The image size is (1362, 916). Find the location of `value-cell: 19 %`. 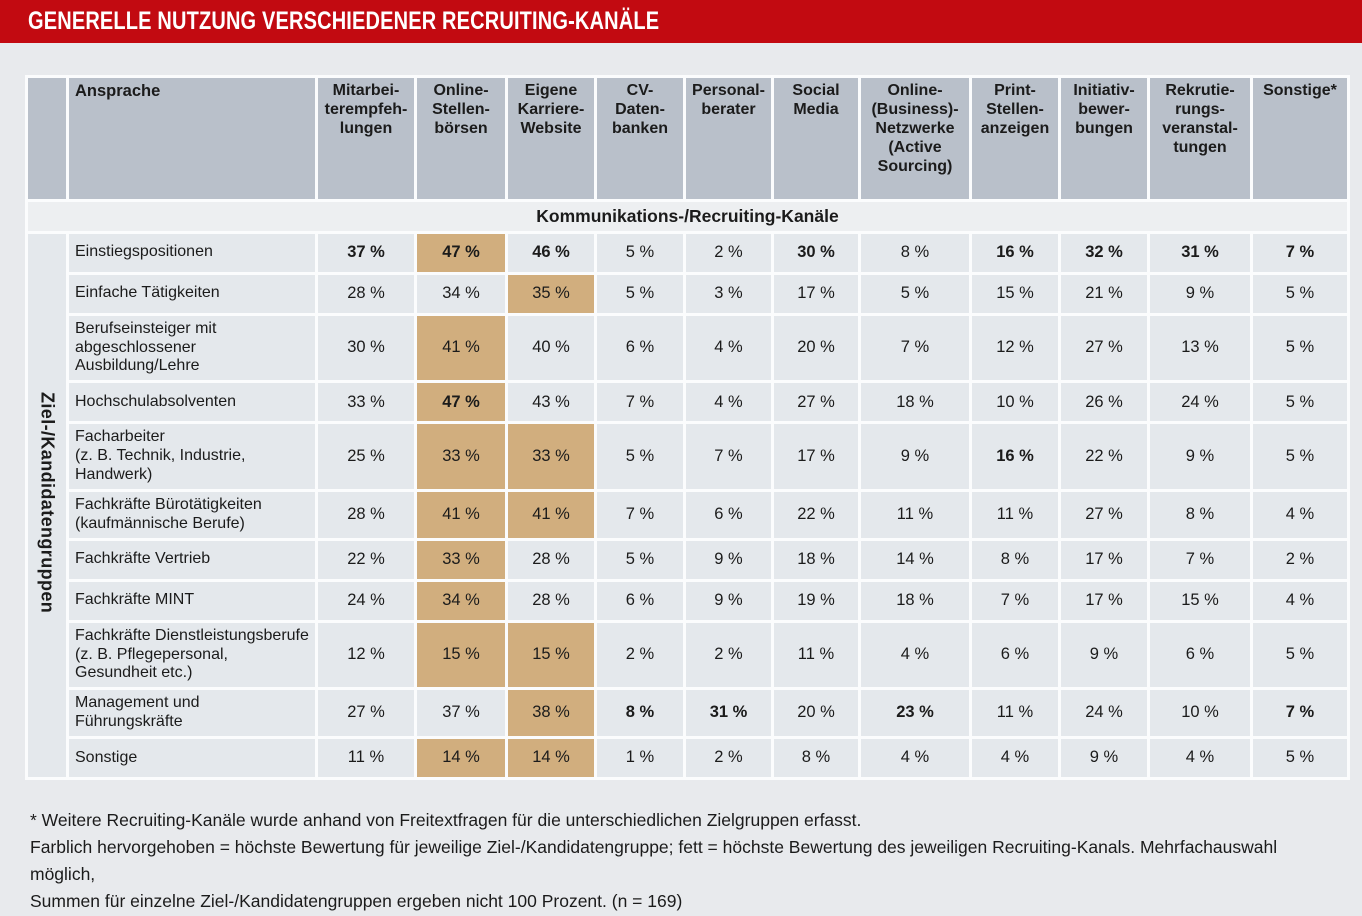

value-cell: 19 % is located at coordinates (816, 600).